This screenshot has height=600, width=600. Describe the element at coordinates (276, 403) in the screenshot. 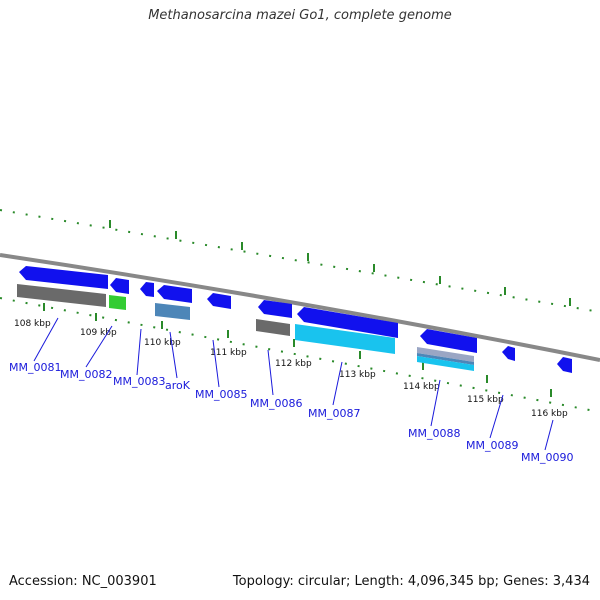

I see `gene-label-mm-0086: MM_0086` at that location.